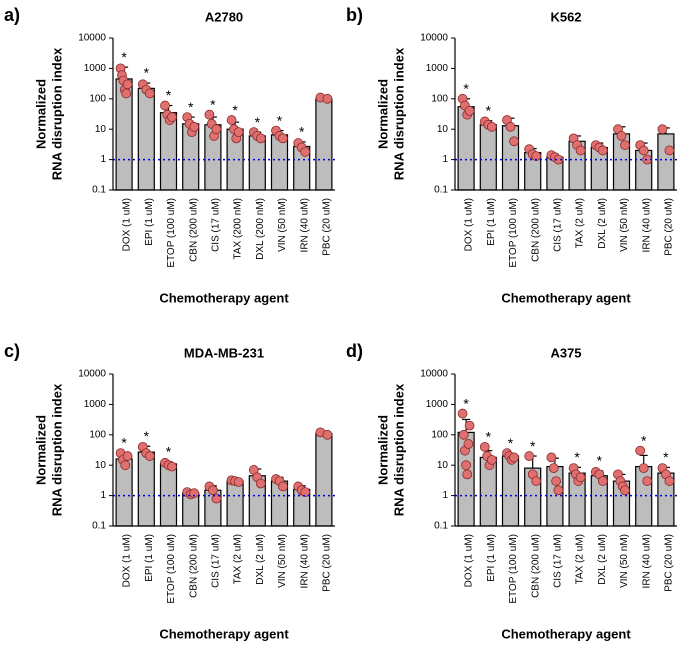 Image resolution: width=685 pixels, height=647 pixels. Describe the element at coordinates (260, 229) in the screenshot. I see `x-tick-label: DXL (200 nM)` at that location.